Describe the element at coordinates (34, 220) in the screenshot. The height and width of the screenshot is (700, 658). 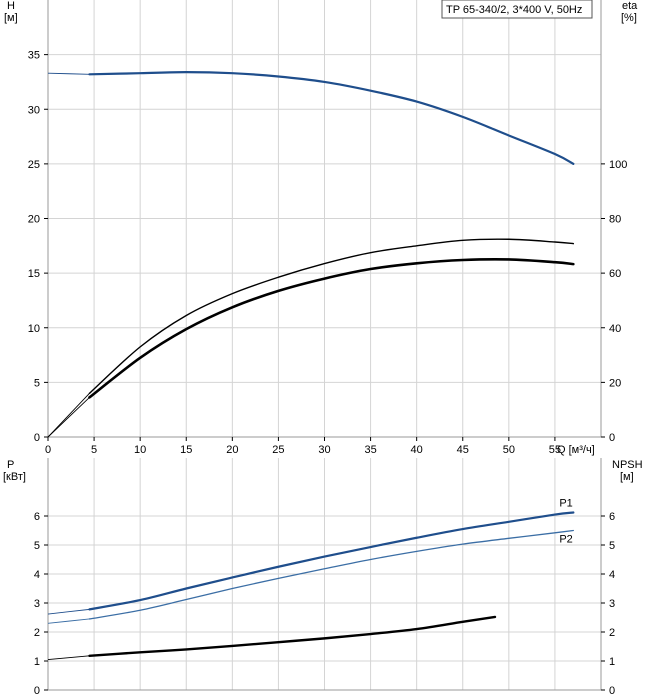
I see `head-left-tick-label: 20` at that location.